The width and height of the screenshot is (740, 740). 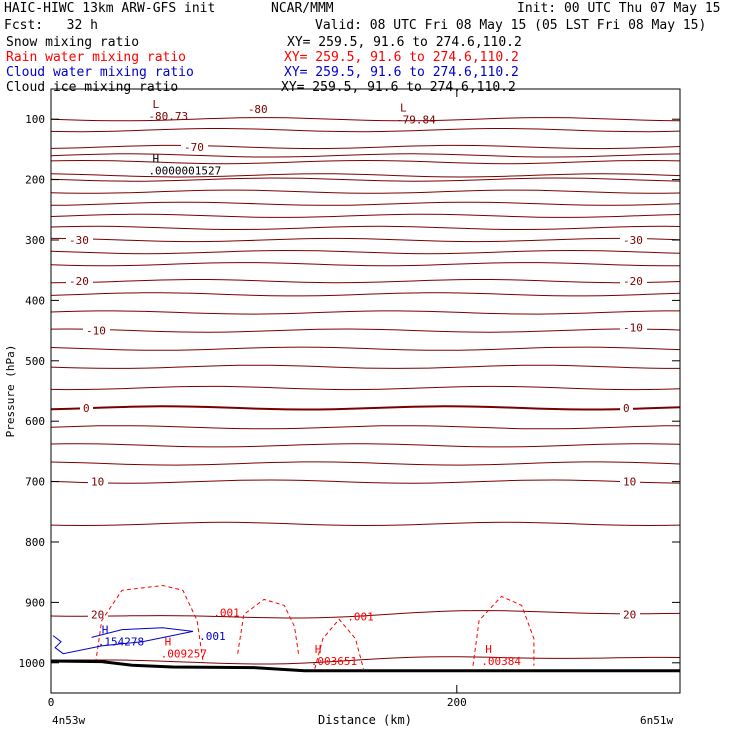 I want to click on y-tick-label: 100, so click(x=35, y=119).